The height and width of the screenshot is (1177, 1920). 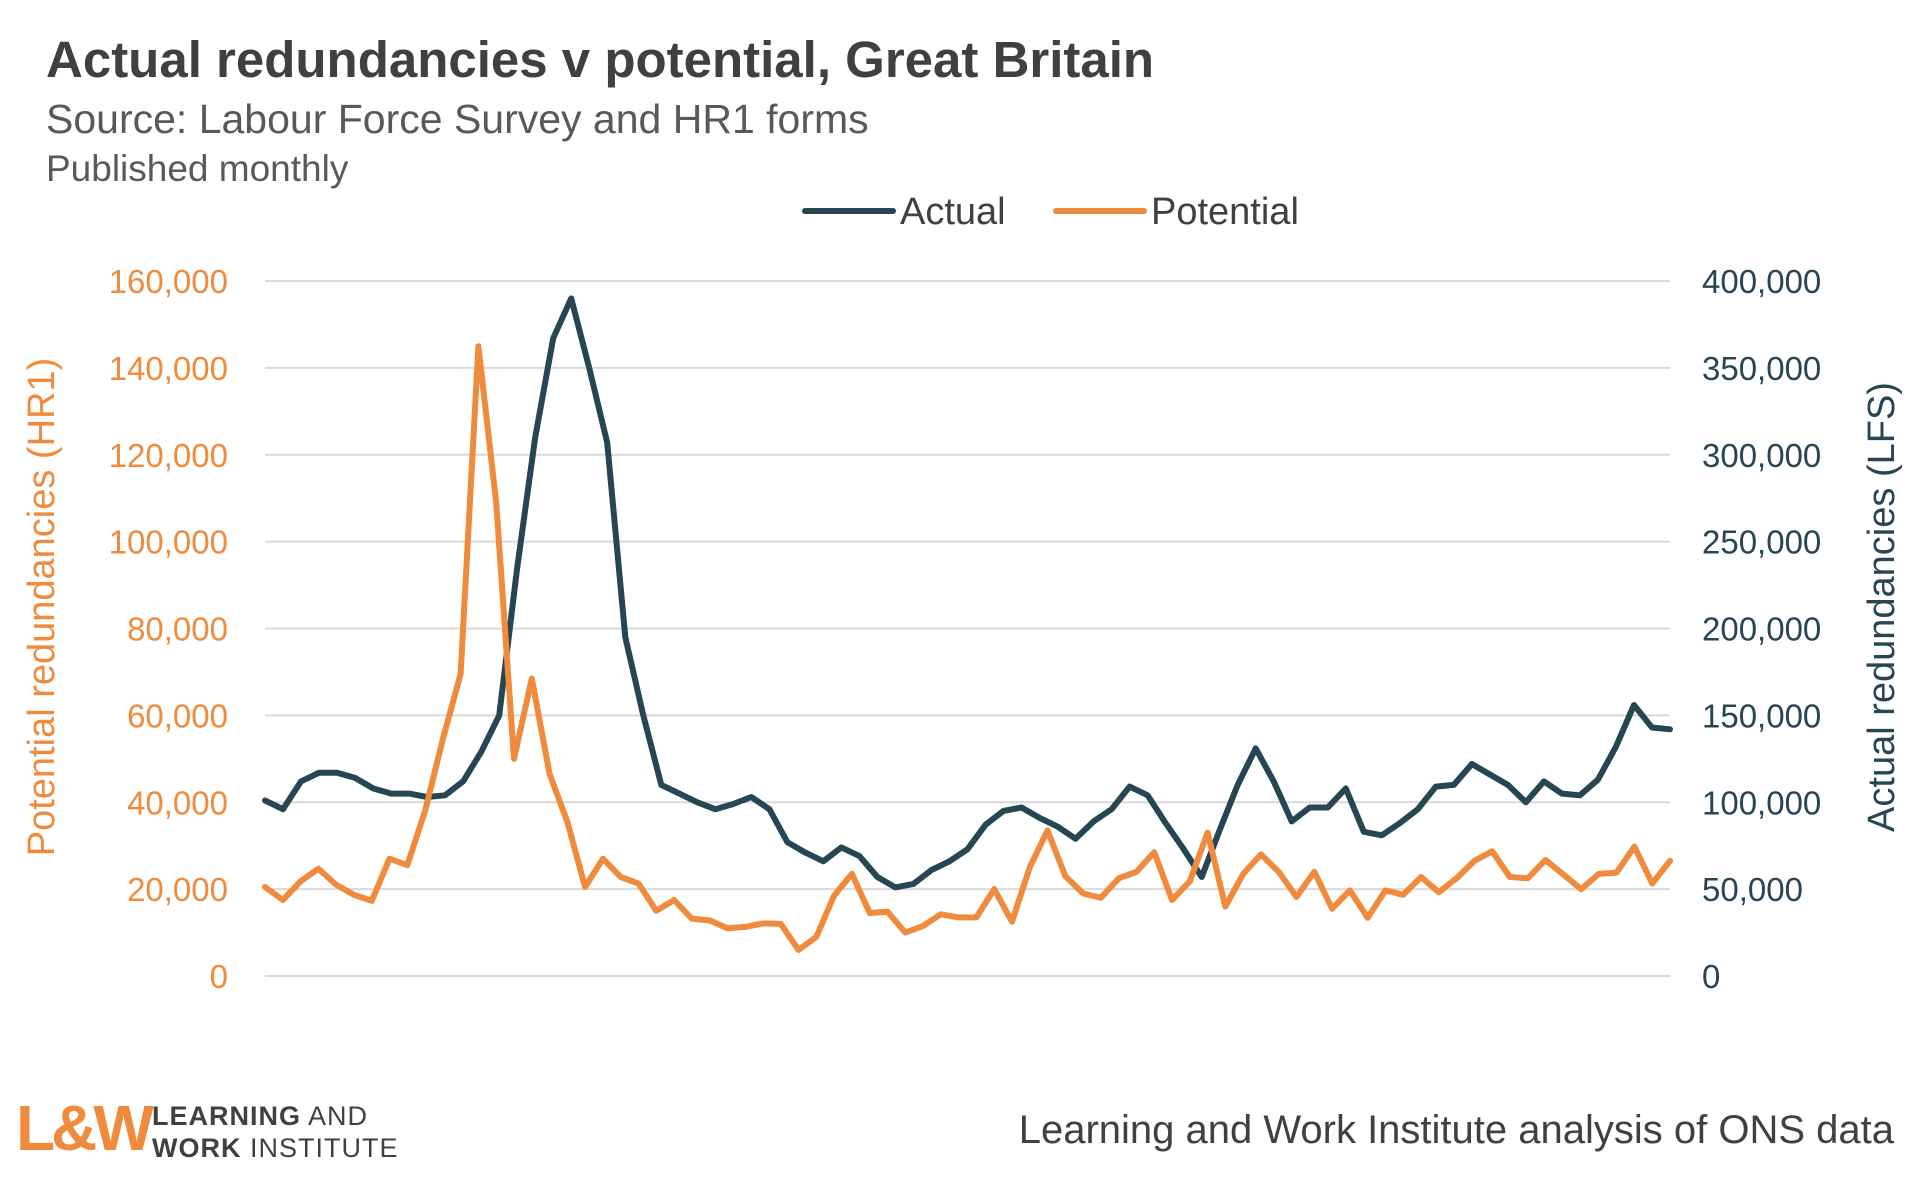 I want to click on left-tick-label: 60,000, so click(x=177, y=715).